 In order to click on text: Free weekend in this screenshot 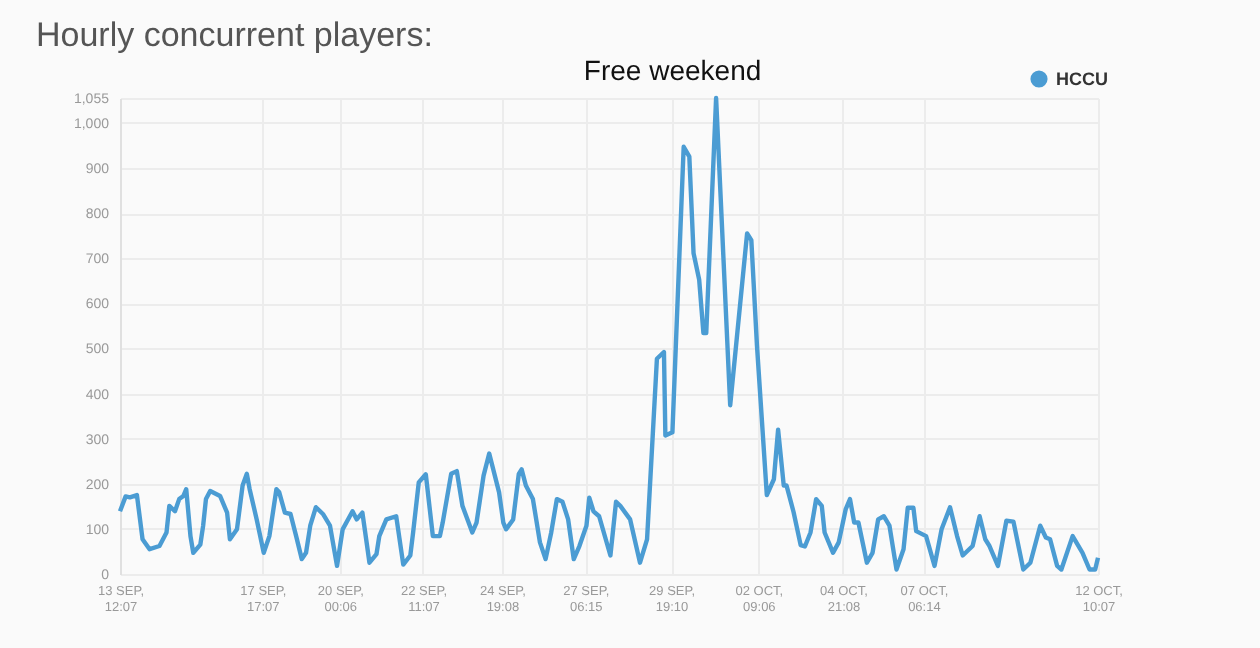, I will do `click(672, 70)`.